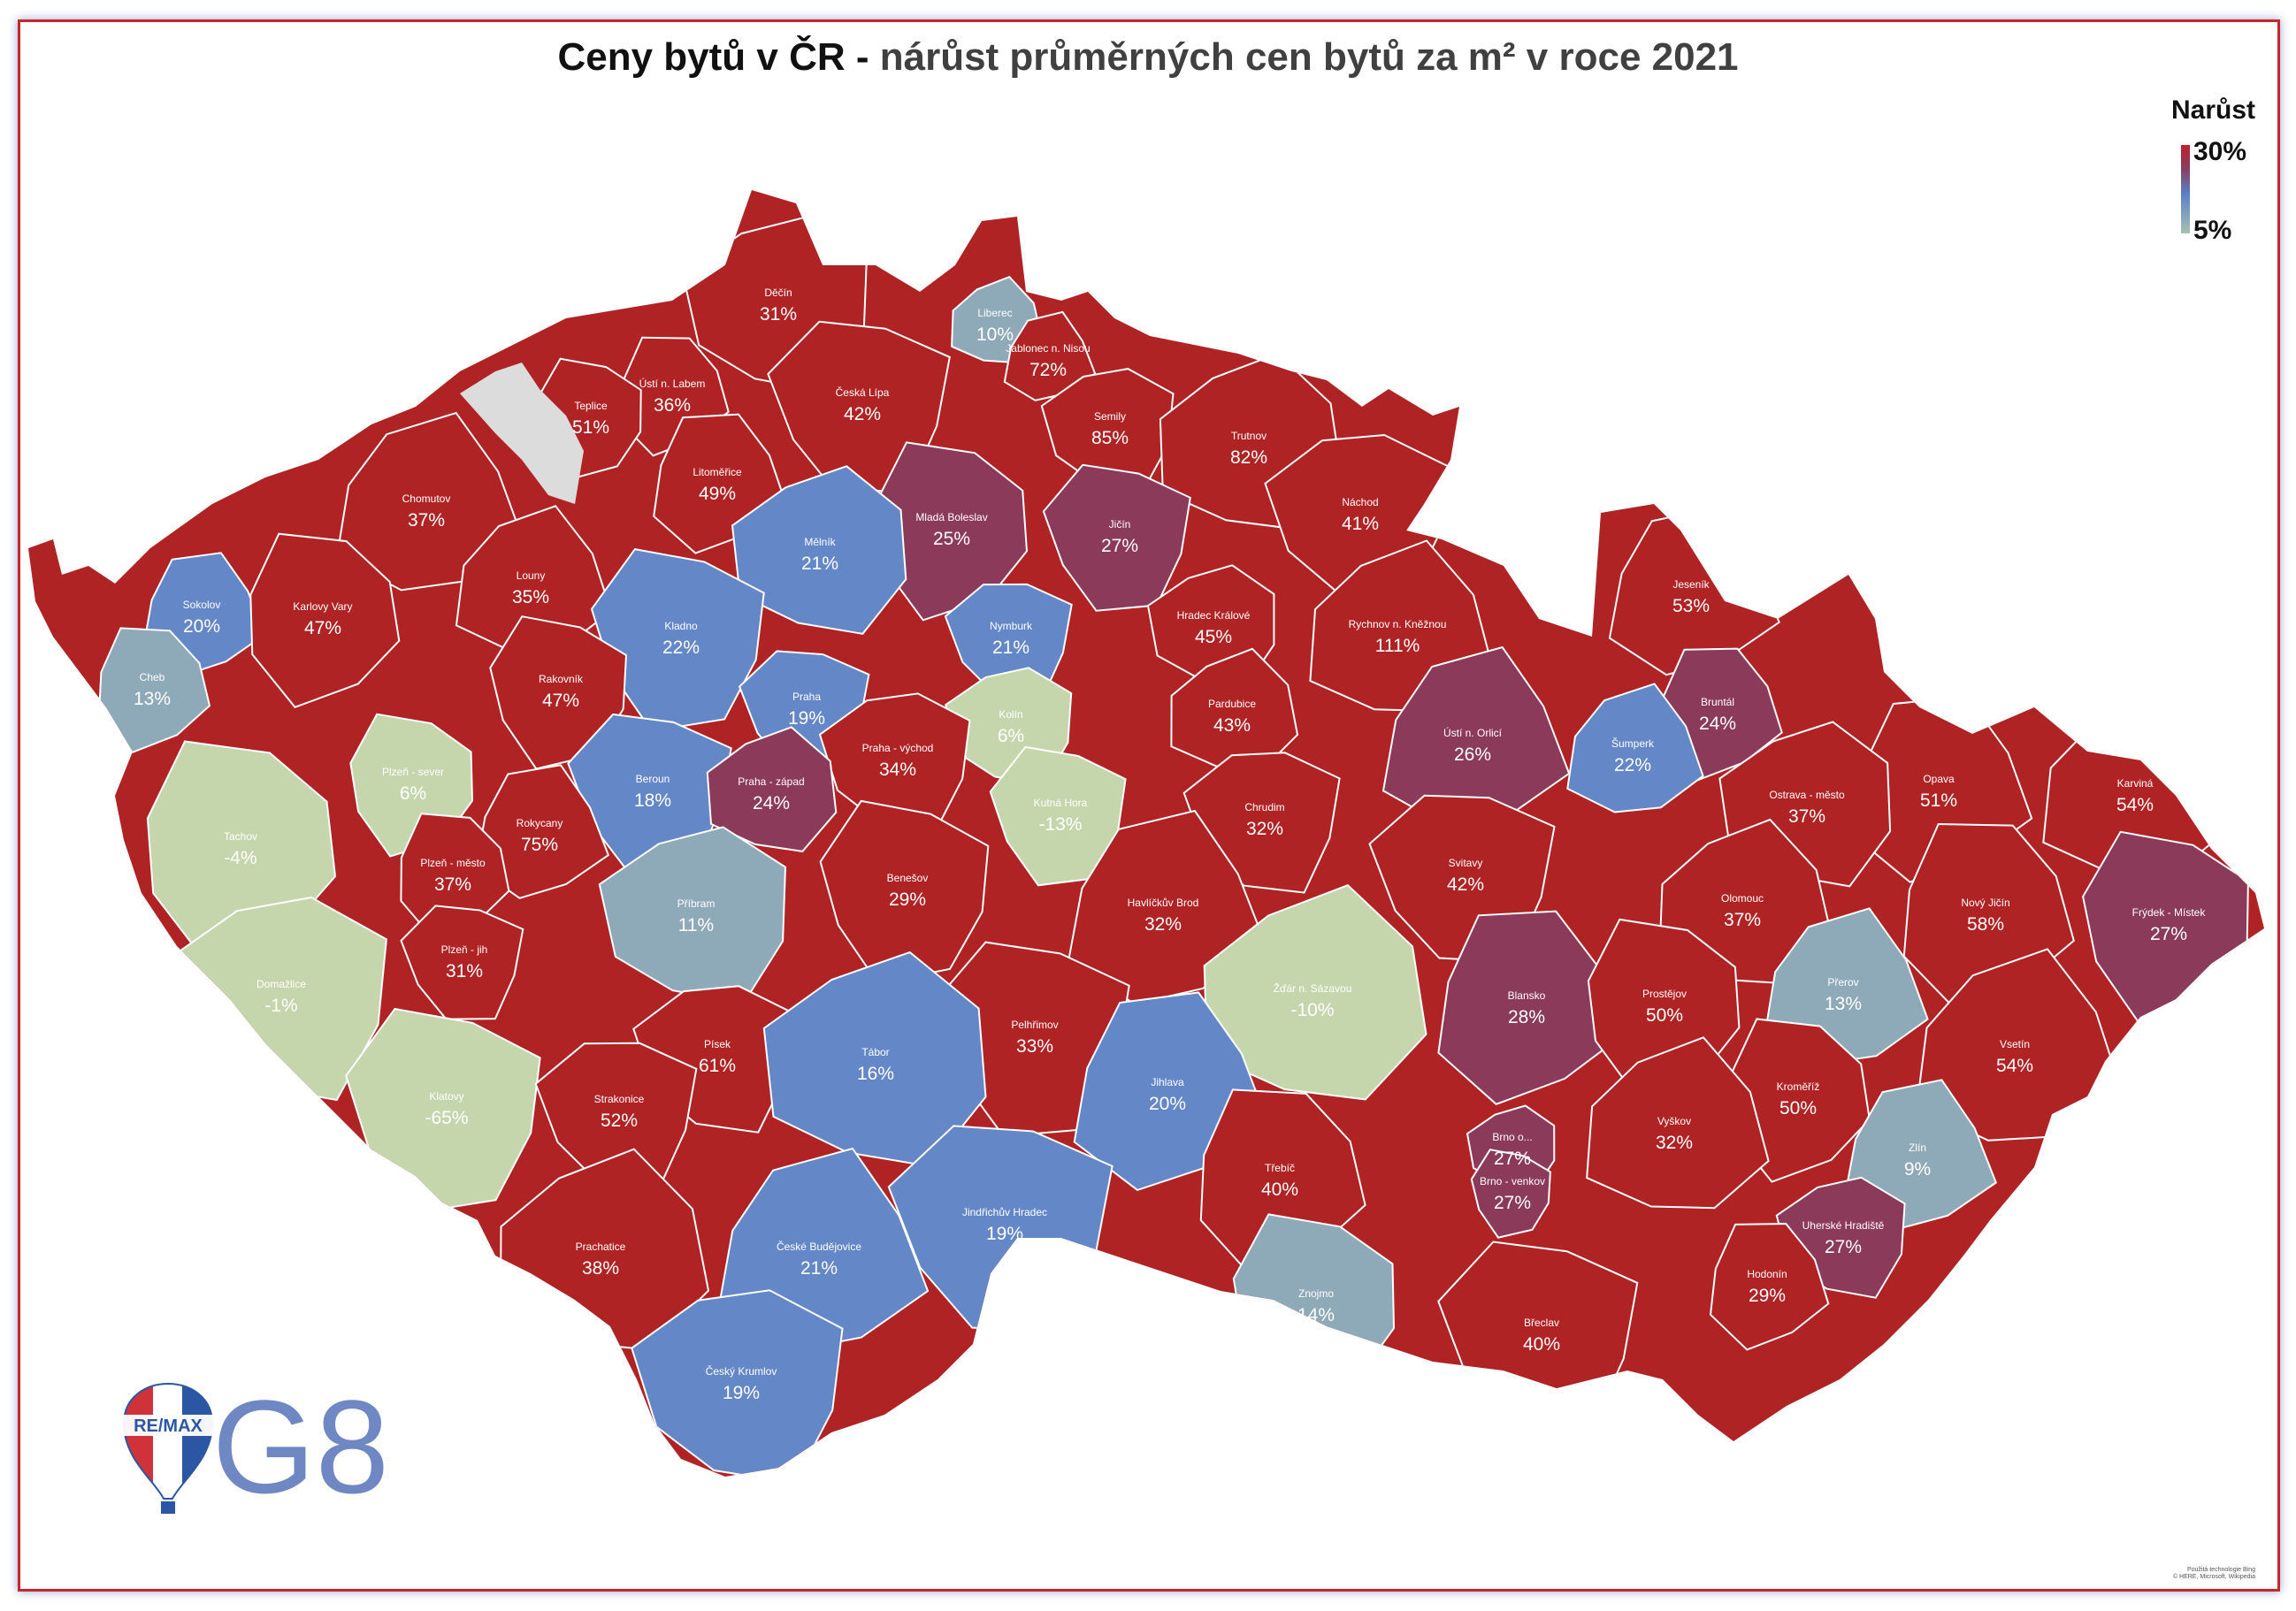  What do you see at coordinates (2135, 783) in the screenshot?
I see `district-name: Karviná` at bounding box center [2135, 783].